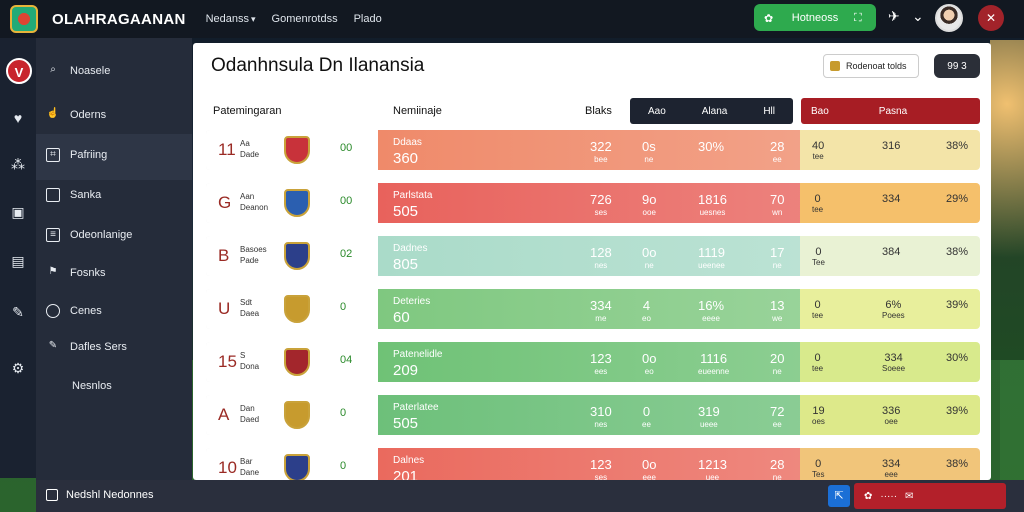 This screenshot has height=512, width=1024. I want to click on avatar, so click(949, 18).